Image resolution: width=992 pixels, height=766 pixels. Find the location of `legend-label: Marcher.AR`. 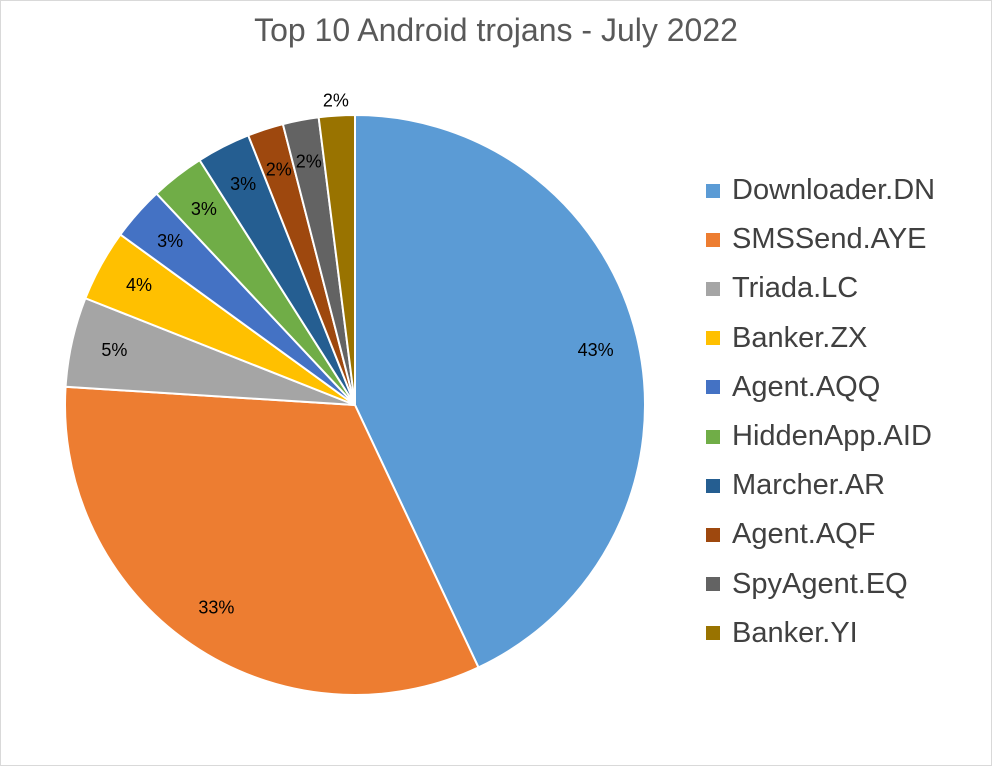

legend-label: Marcher.AR is located at coordinates (809, 485).